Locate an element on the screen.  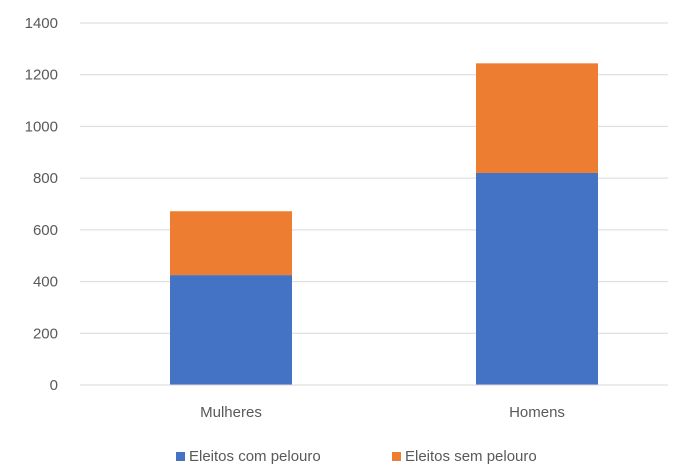
y-tick-label-200: 200 is located at coordinates (45, 333).